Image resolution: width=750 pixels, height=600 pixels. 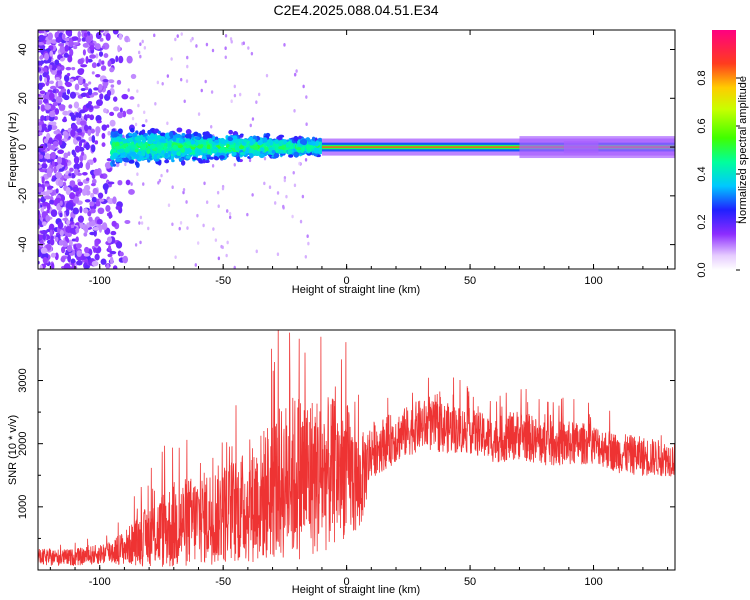 I want to click on snr-y-tick-label: 2000, so click(x=23, y=443).